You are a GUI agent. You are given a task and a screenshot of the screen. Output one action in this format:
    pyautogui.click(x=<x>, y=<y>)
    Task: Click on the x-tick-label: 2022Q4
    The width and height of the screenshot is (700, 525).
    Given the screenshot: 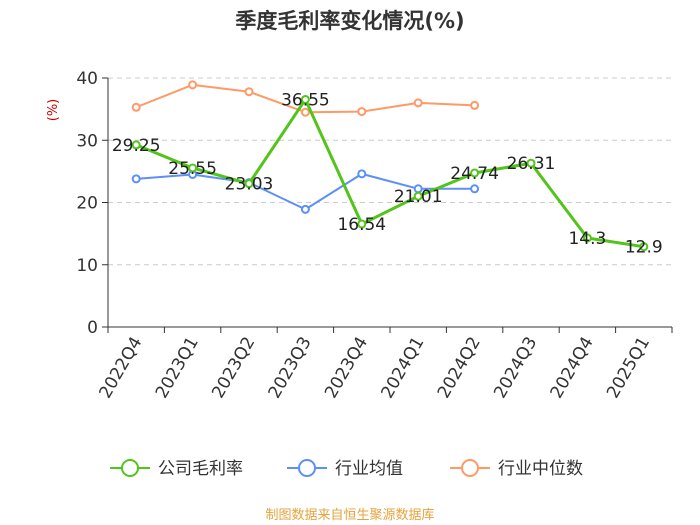 What is the action you would take?
    pyautogui.click(x=120, y=368)
    